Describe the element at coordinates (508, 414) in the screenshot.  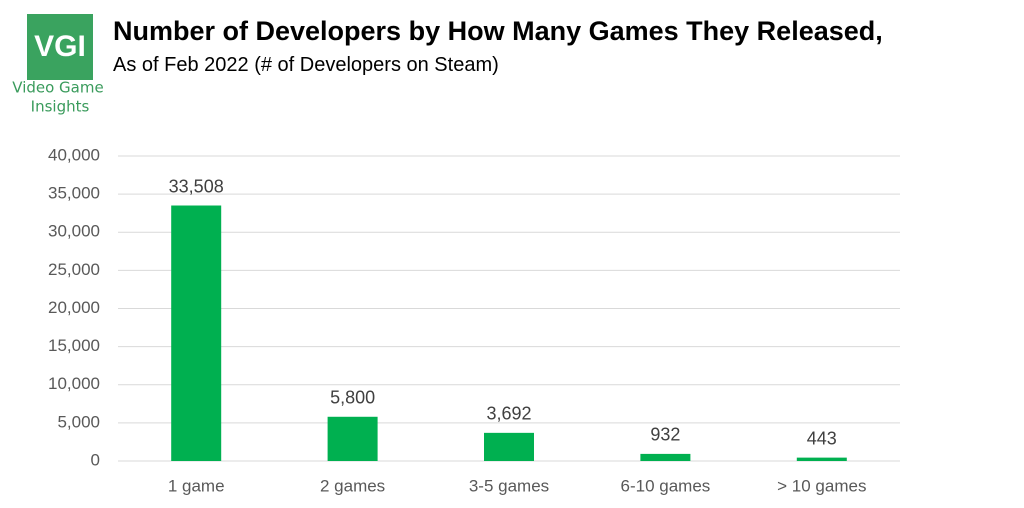
I see `data-label: 3,692` at that location.